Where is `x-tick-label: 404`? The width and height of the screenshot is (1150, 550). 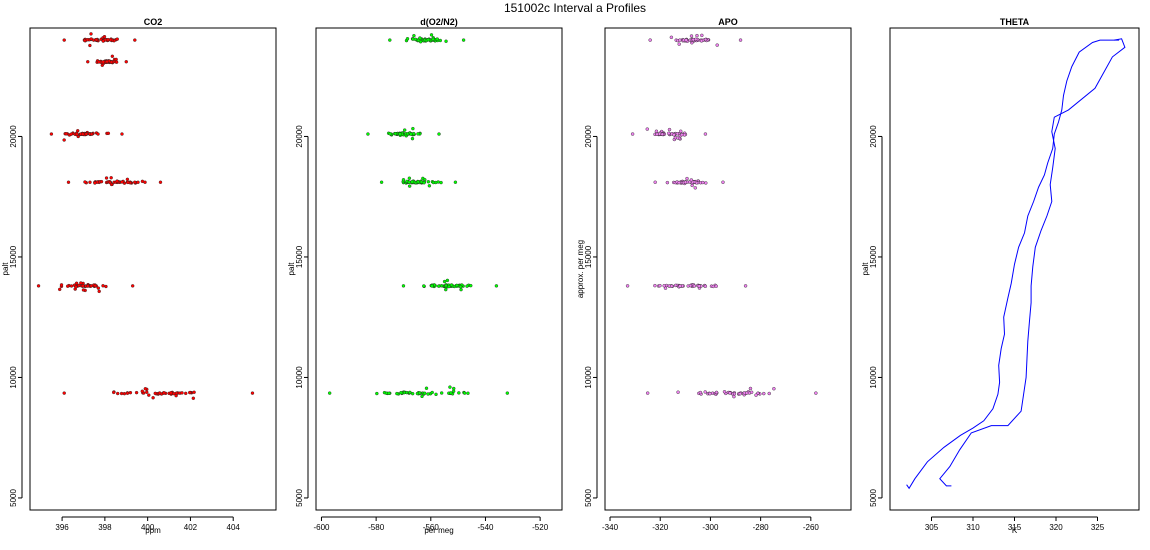 x-tick-label: 404 is located at coordinates (234, 527).